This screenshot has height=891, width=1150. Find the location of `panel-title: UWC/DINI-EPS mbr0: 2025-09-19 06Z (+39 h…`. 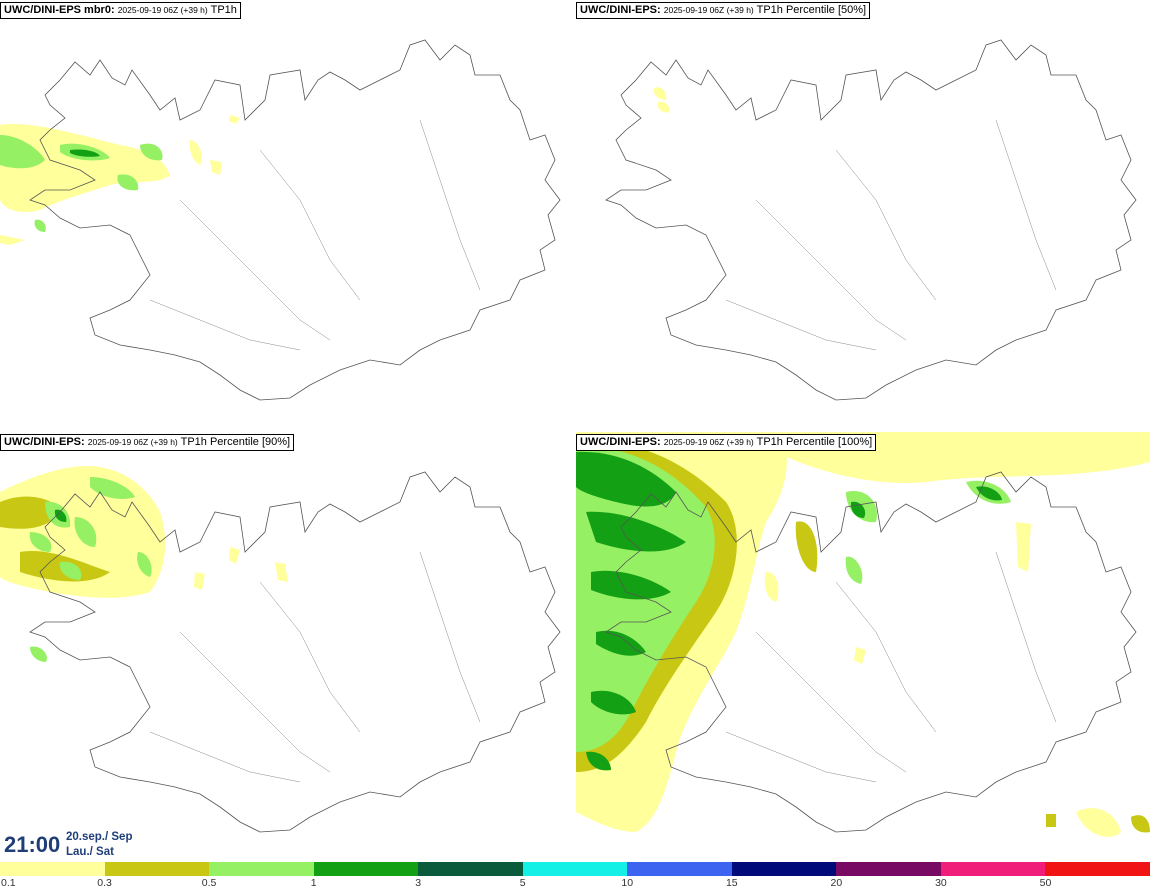

panel-title: UWC/DINI-EPS mbr0: 2025-09-19 06Z (+39 h… is located at coordinates (120, 10).